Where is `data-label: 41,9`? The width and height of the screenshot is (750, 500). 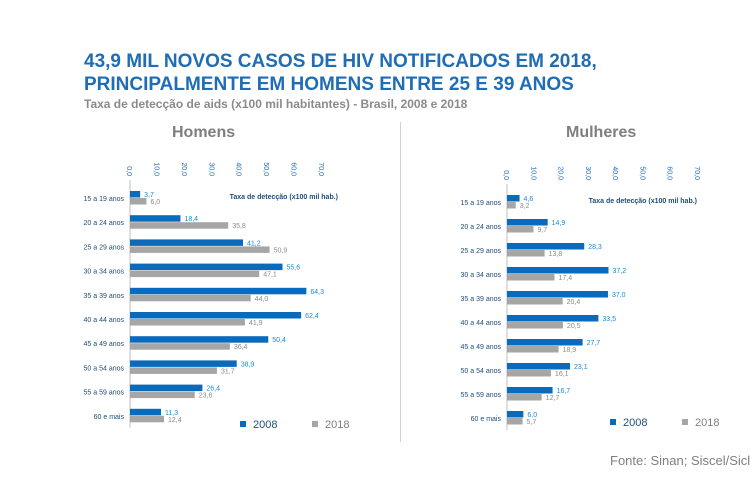
data-label: 41,9 is located at coordinates (256, 323).